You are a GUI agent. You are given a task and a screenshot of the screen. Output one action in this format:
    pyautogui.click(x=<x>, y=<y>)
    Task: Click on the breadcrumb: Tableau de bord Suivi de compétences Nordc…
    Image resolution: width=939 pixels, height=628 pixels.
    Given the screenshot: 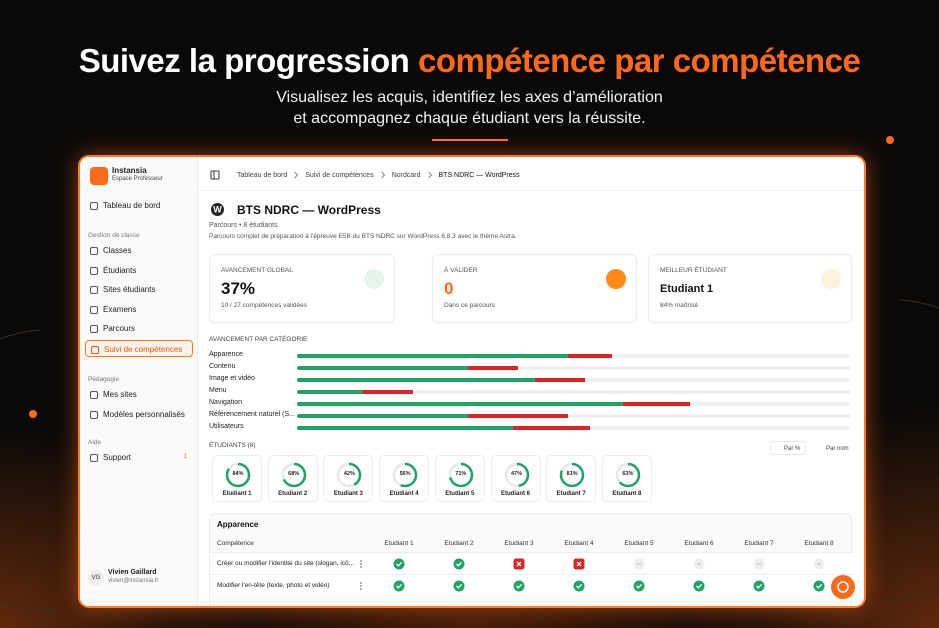 What is the action you would take?
    pyautogui.click(x=378, y=175)
    